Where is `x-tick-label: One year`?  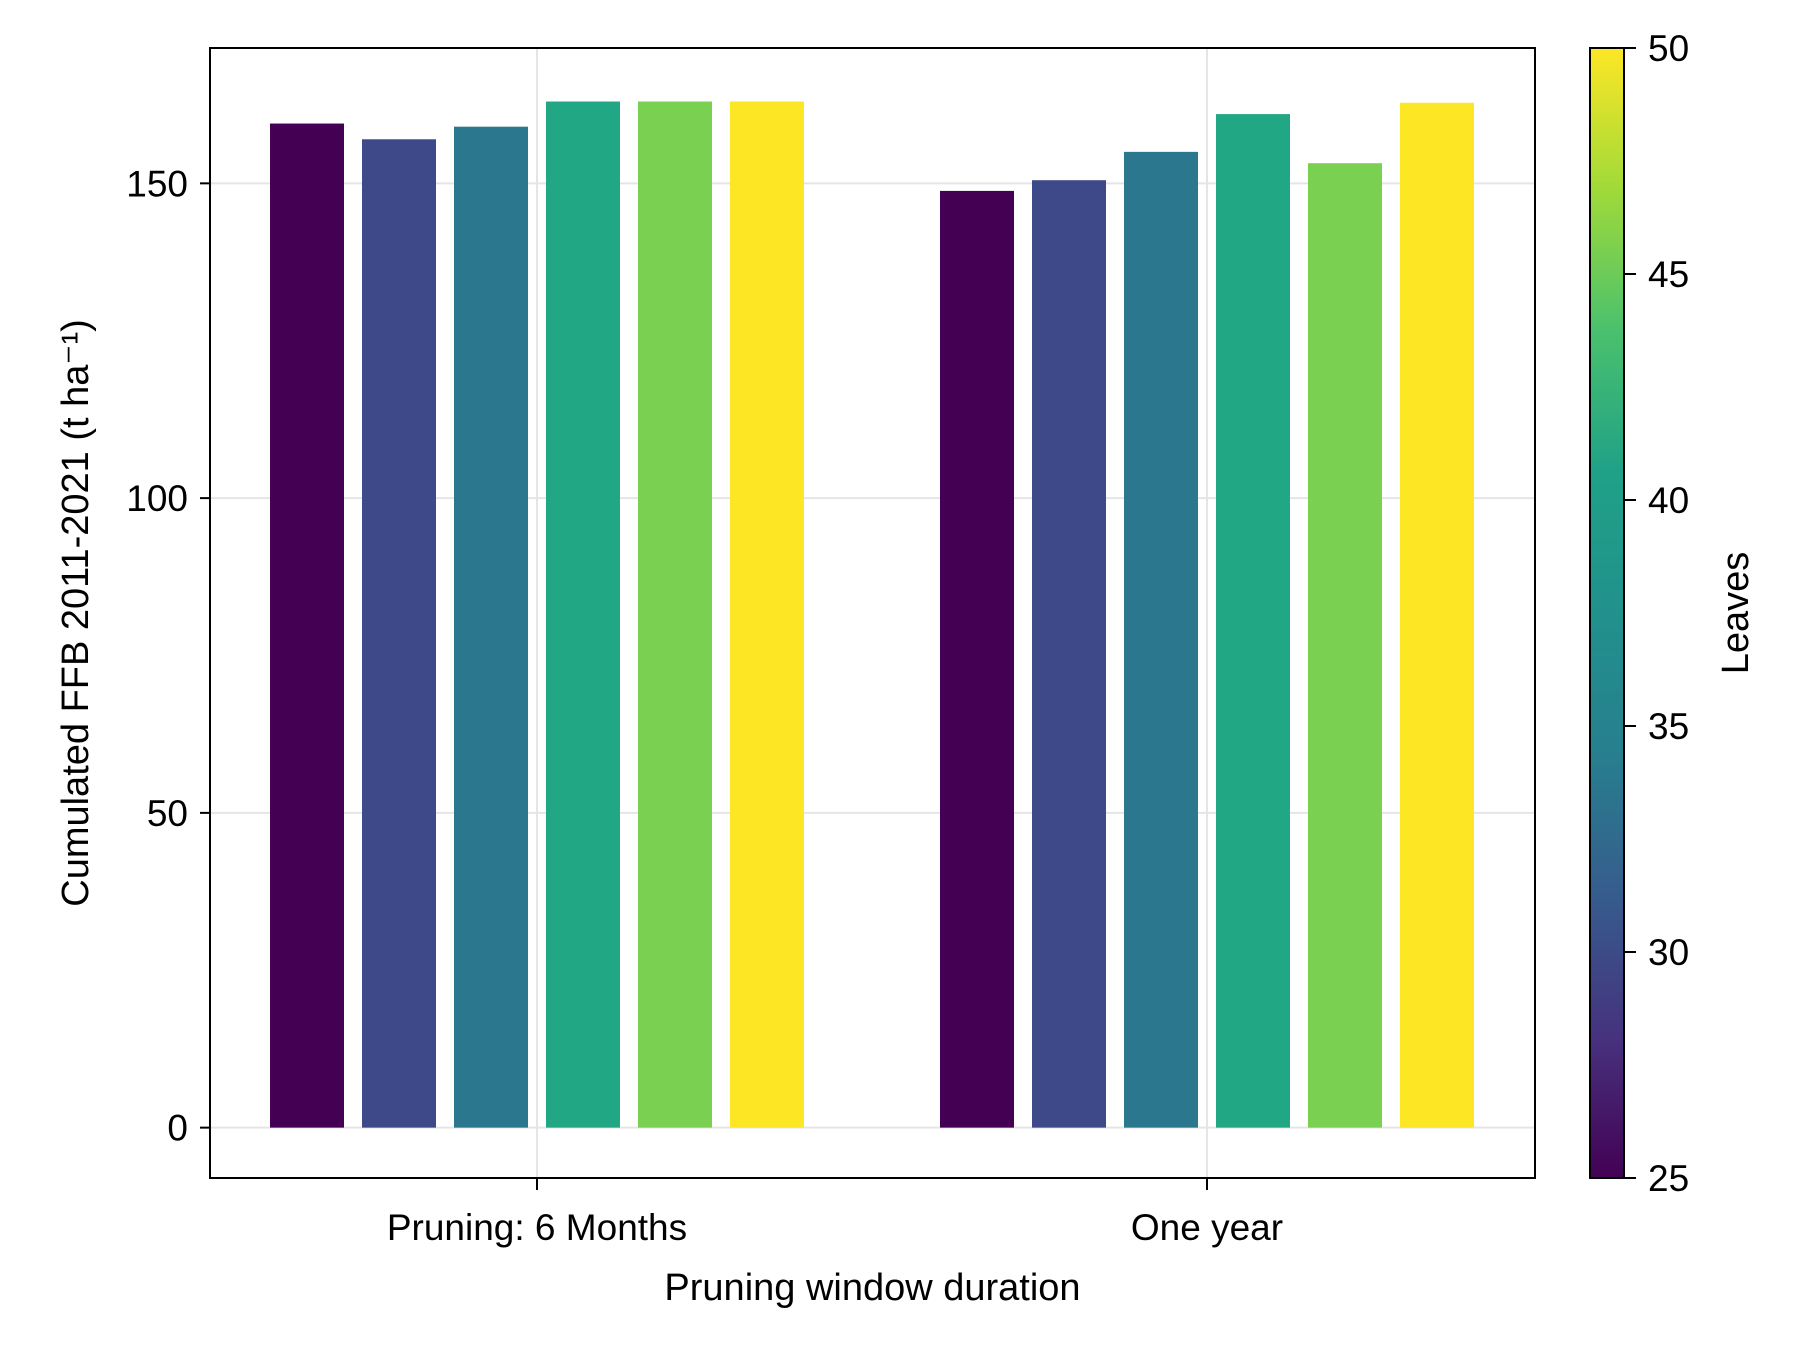
x-tick-label: One year is located at coordinates (1207, 1227).